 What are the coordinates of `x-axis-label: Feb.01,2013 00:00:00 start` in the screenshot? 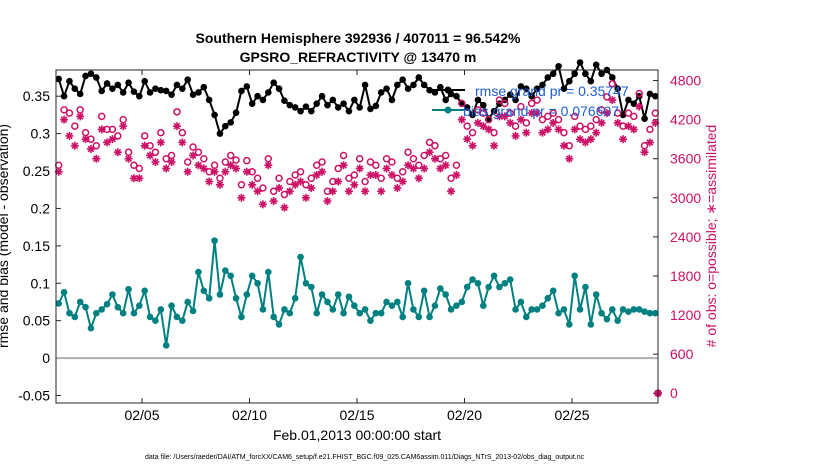 It's located at (357, 435).